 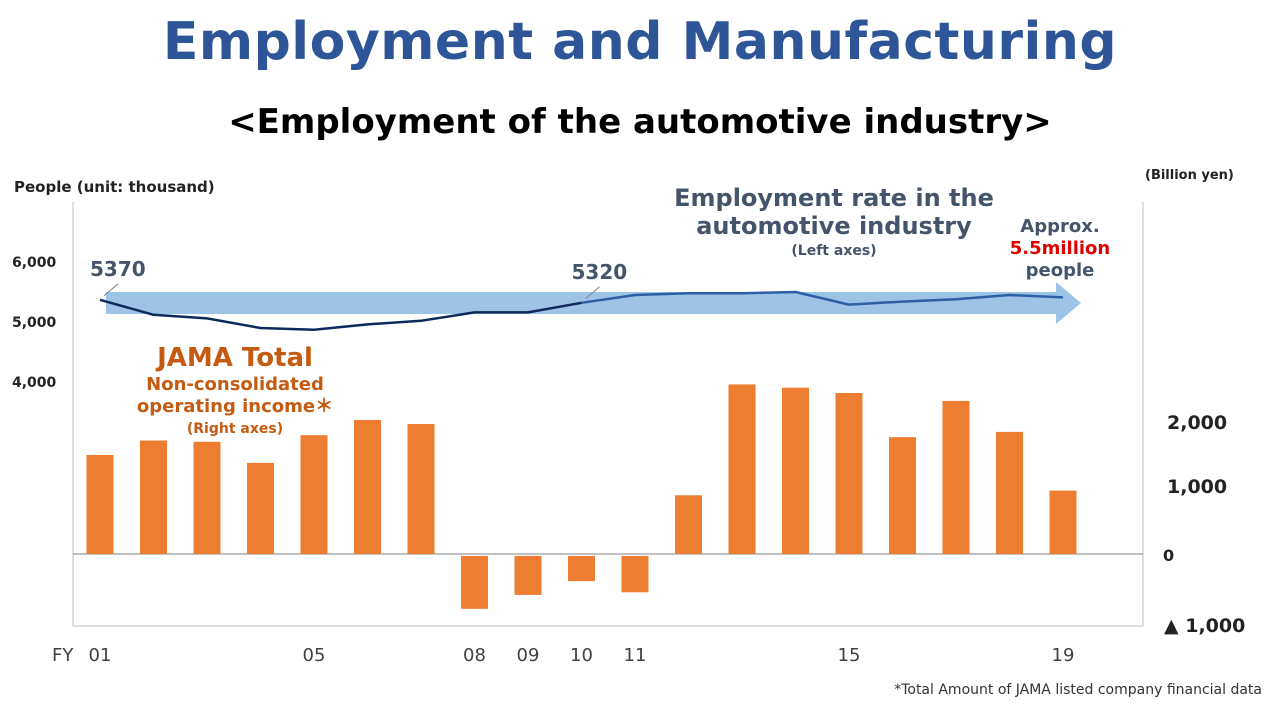 I want to click on employment-line-late, so click(x=822, y=298).